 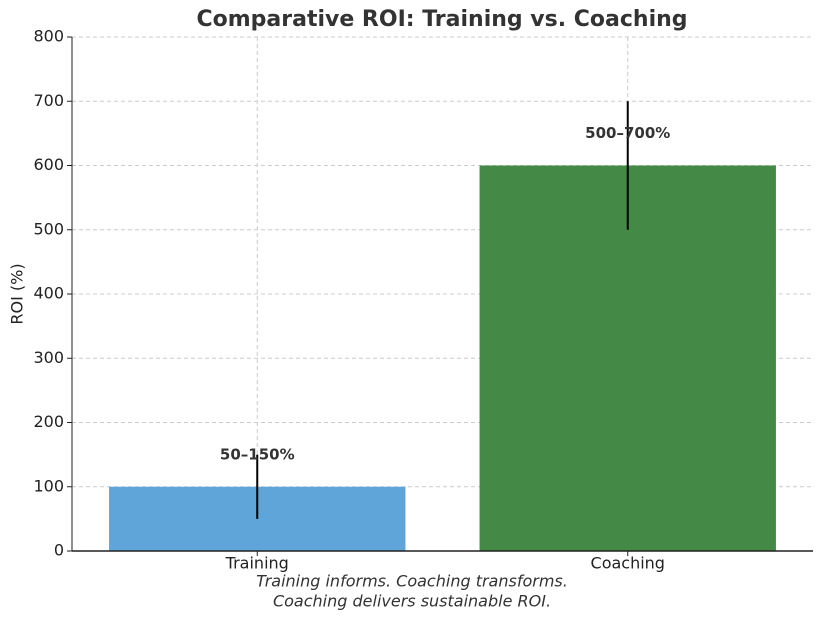 What do you see at coordinates (412, 581) in the screenshot?
I see `caption: Training informs. Coaching transforms.` at bounding box center [412, 581].